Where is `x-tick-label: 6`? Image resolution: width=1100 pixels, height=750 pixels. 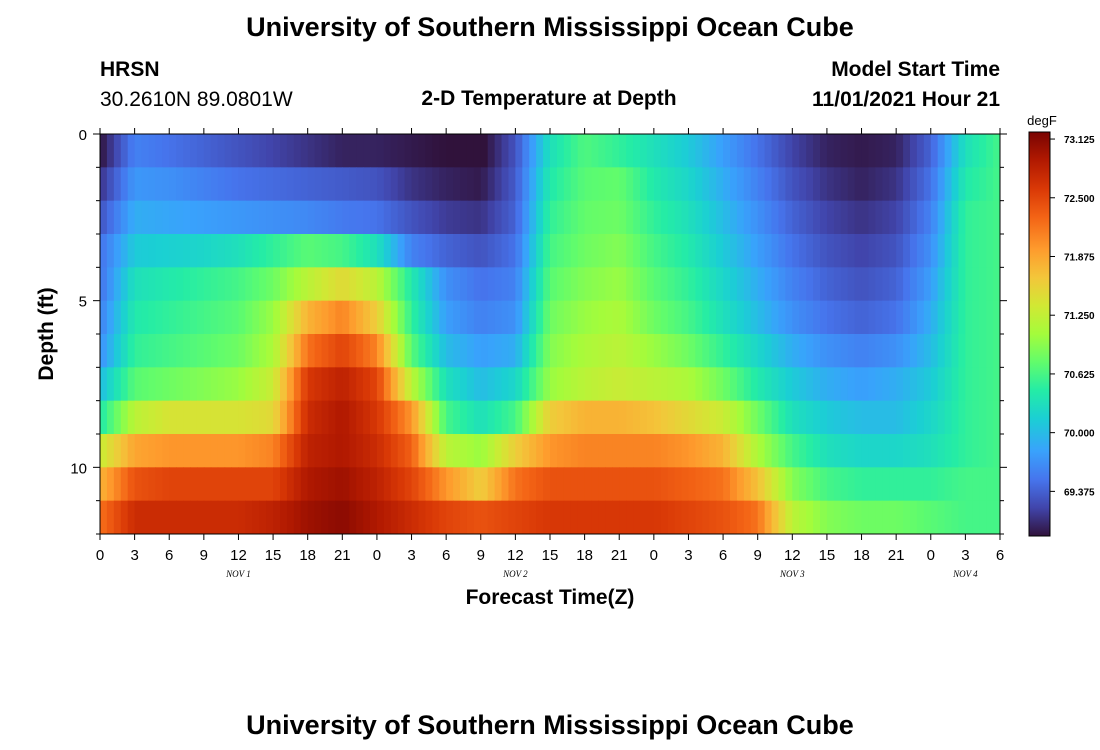 x-tick-label: 6 is located at coordinates (446, 555).